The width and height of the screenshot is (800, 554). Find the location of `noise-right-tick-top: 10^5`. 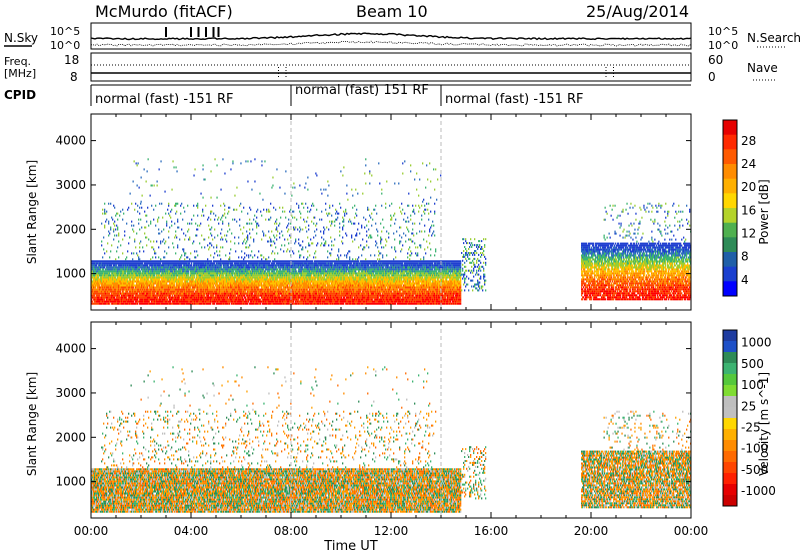

noise-right-tick-top: 10^5 is located at coordinates (723, 31).